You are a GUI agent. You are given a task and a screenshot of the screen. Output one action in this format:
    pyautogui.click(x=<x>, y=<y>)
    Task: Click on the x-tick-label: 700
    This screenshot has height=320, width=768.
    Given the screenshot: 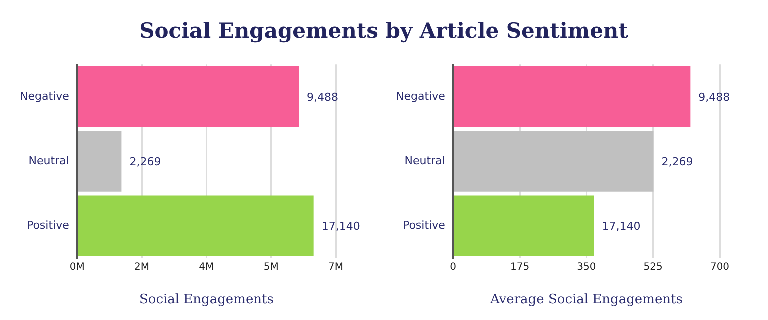 What is the action you would take?
    pyautogui.click(x=720, y=267)
    